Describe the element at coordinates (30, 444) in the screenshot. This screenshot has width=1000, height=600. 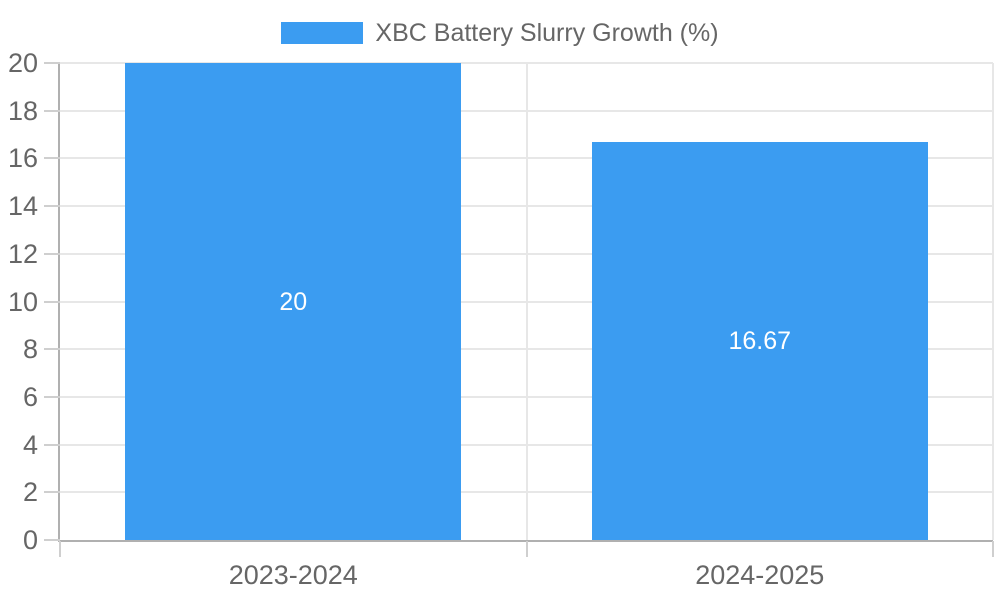
I see `y-tick-label: 4` at that location.